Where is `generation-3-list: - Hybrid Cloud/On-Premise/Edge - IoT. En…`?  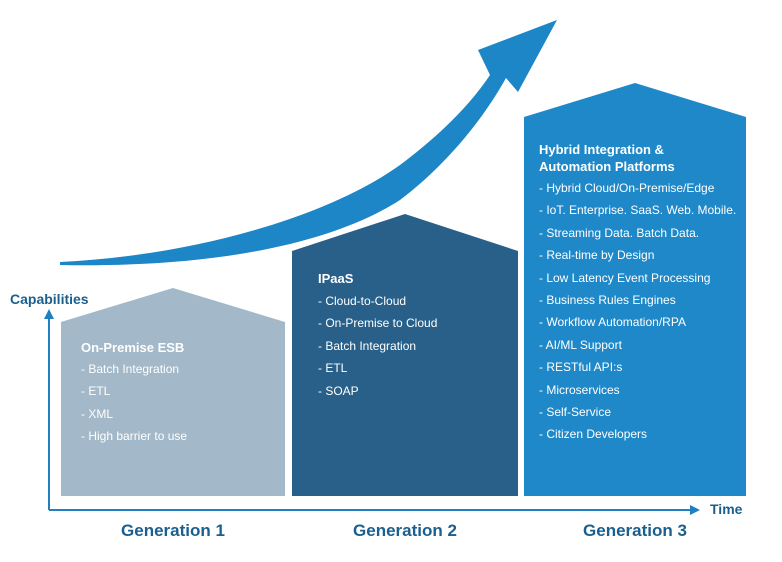 generation-3-list: - Hybrid Cloud/On-Premise/Edge - IoT. En… is located at coordinates (637, 311).